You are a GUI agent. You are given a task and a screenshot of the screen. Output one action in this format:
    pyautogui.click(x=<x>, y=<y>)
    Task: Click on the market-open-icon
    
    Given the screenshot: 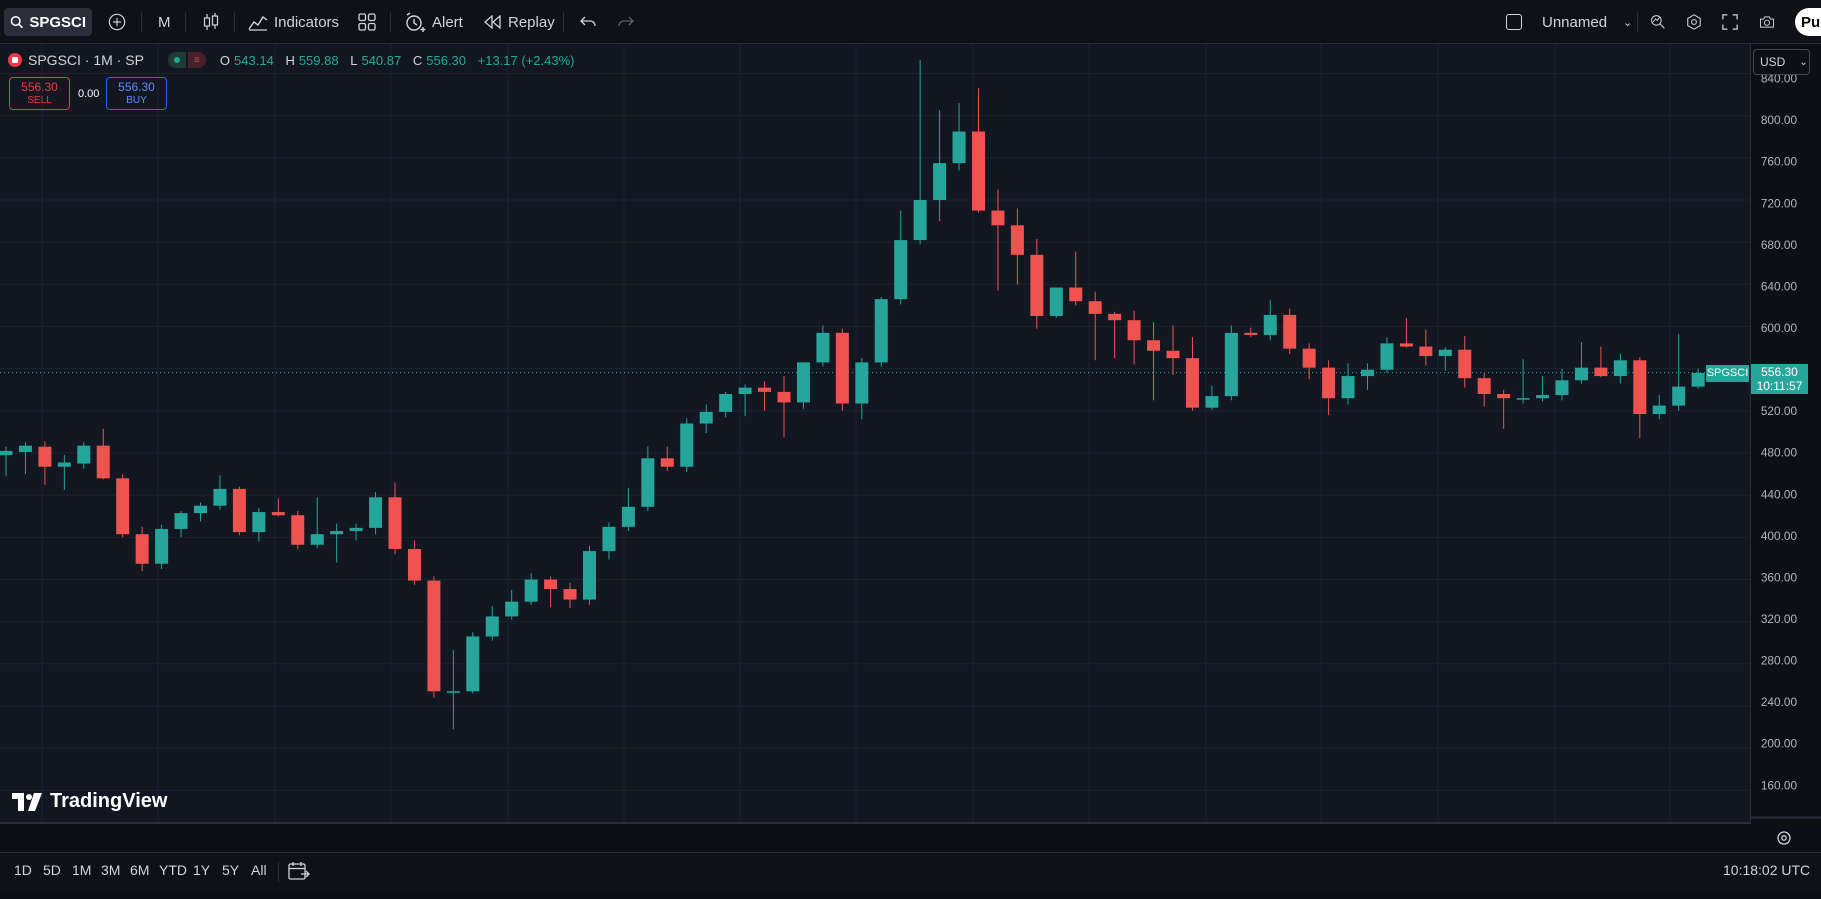 What is the action you would take?
    pyautogui.click(x=176, y=60)
    